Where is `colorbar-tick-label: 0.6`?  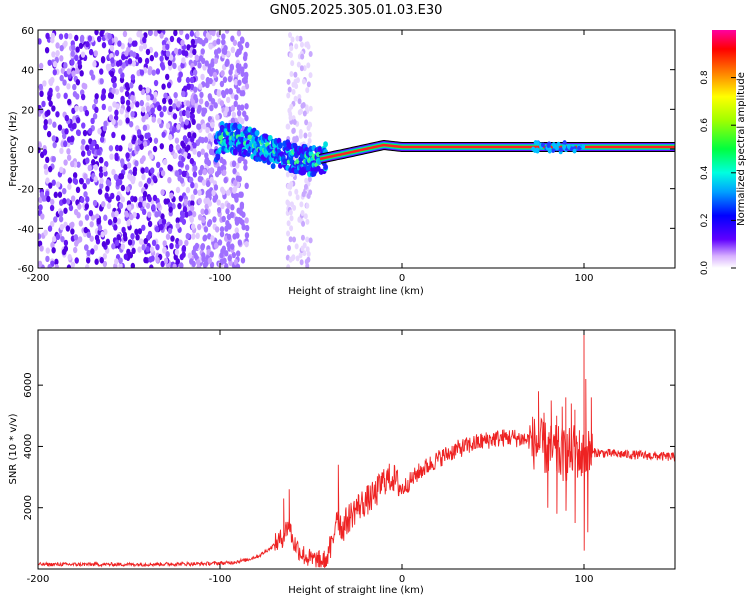
colorbar-tick-label: 0.6 is located at coordinates (705, 125).